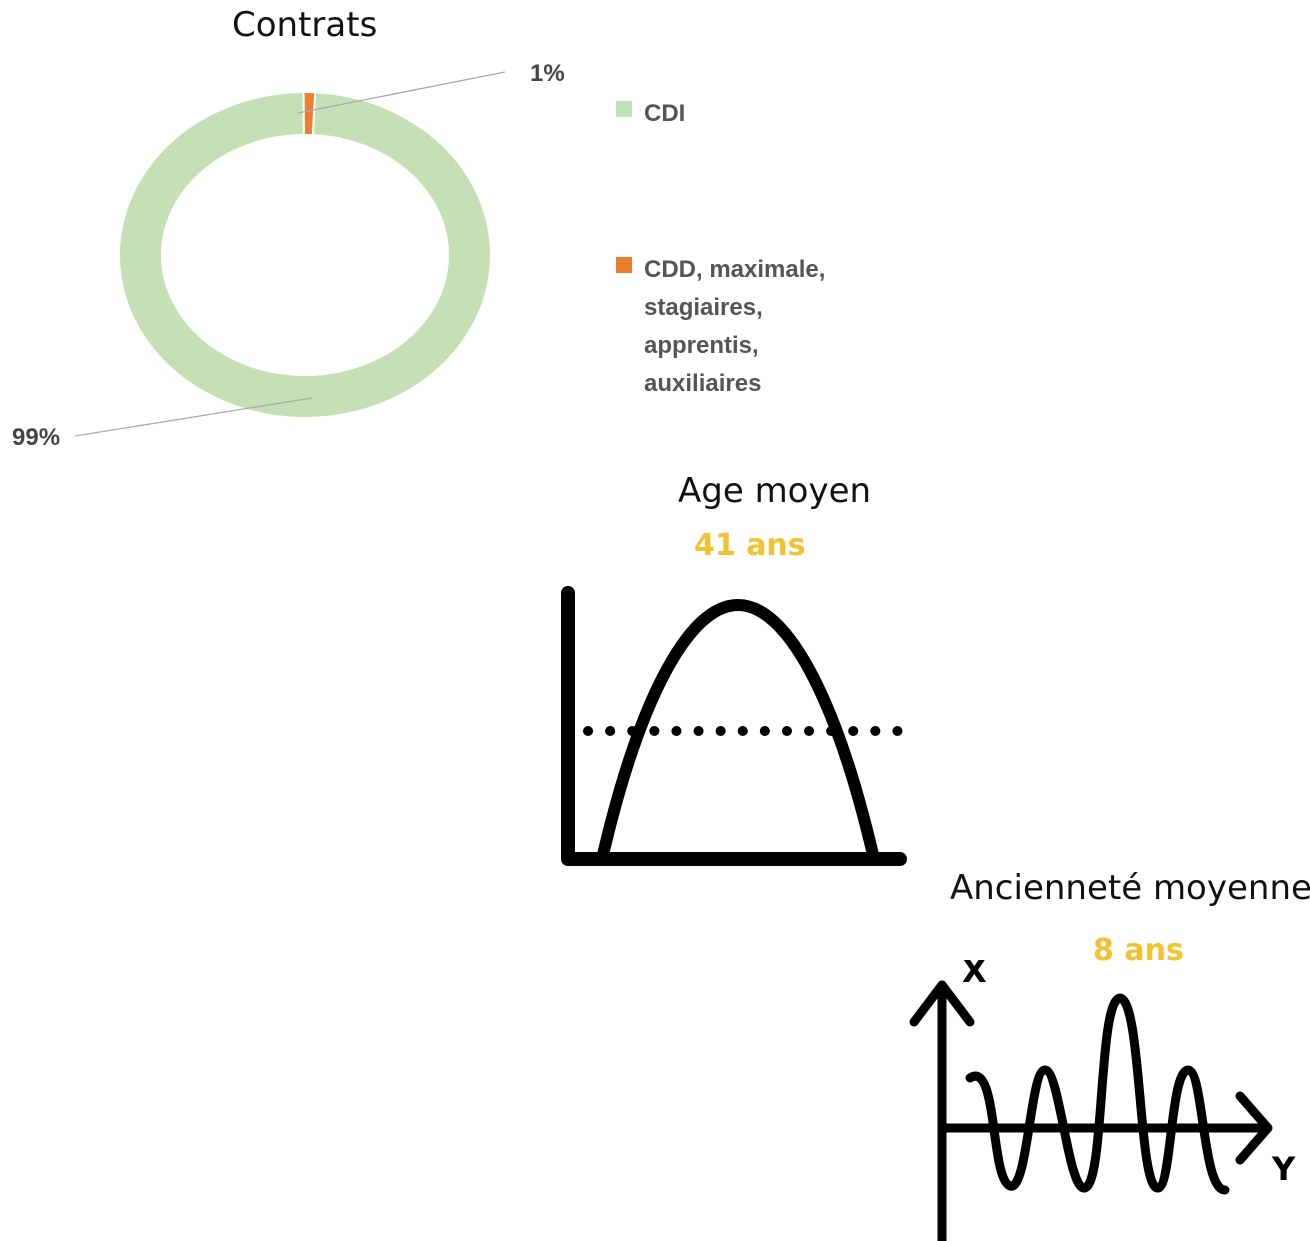 This screenshot has width=1310, height=1241. I want to click on axis-y-label: Y, so click(1283, 1169).